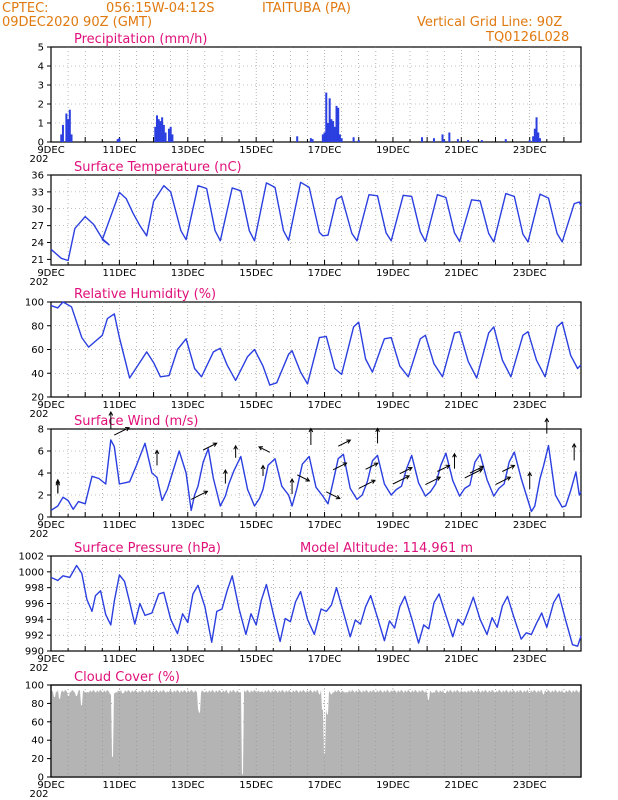 This screenshot has width=618, height=800. What do you see at coordinates (158, 167) in the screenshot?
I see `panel-title: Surface Temperature (nC)` at bounding box center [158, 167].